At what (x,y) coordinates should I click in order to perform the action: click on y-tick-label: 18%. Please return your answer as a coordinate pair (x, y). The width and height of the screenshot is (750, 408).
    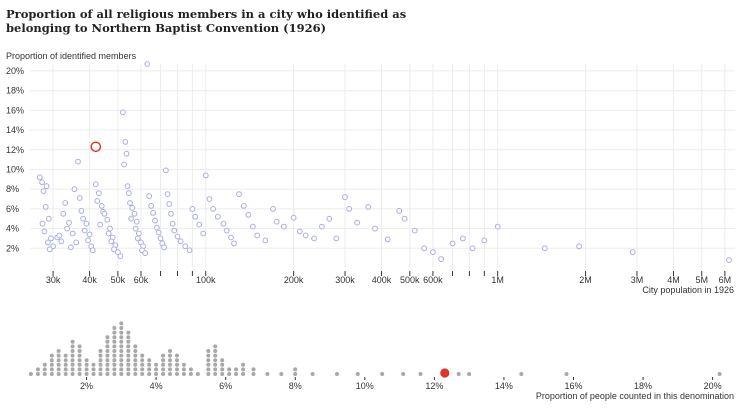
    Looking at the image, I should click on (15, 91).